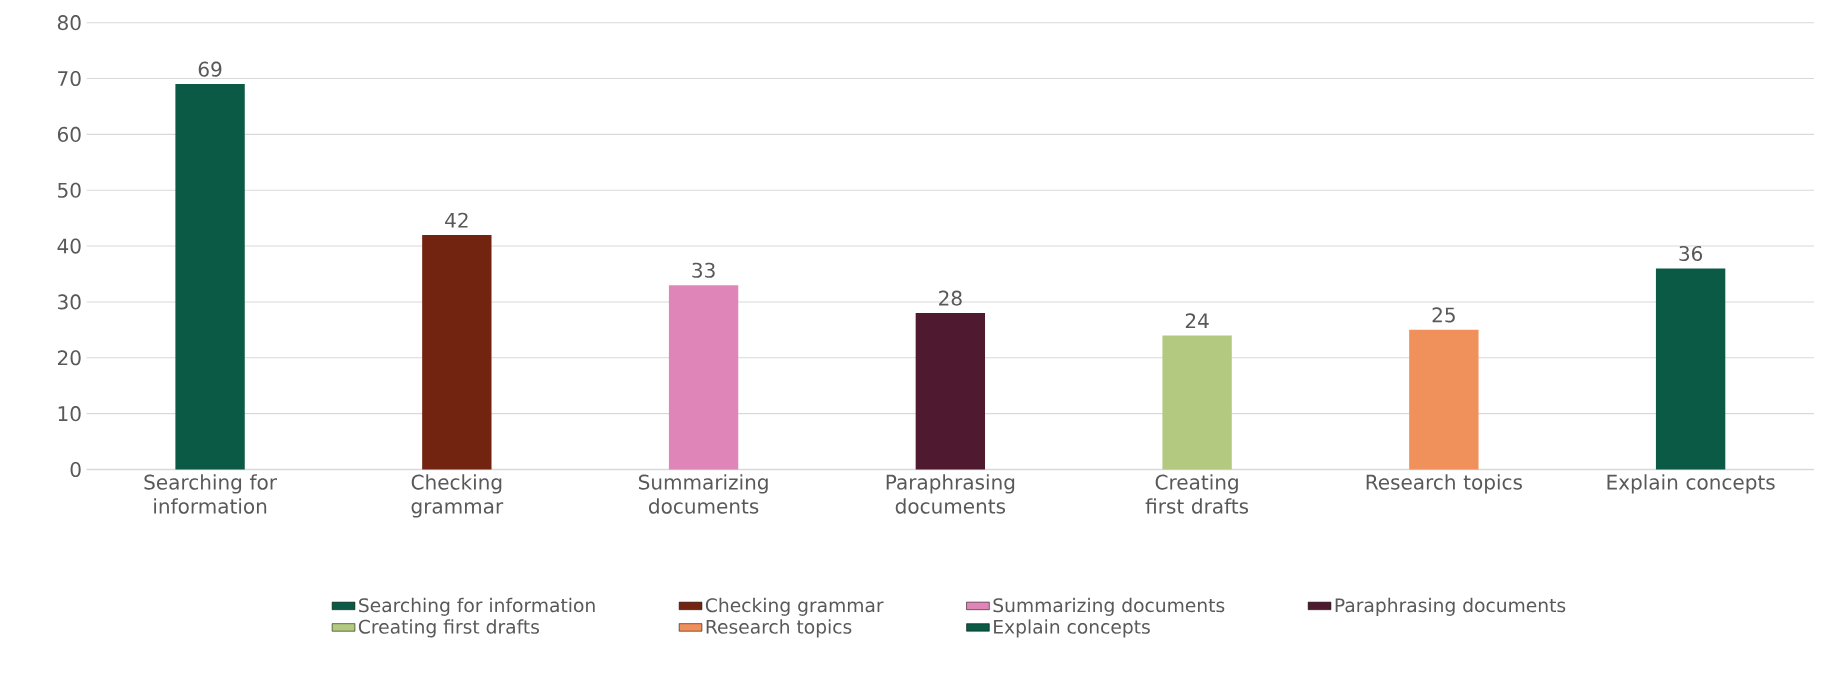 The height and width of the screenshot is (682, 1822). What do you see at coordinates (75, 470) in the screenshot?
I see `y-tick-label: 0` at bounding box center [75, 470].